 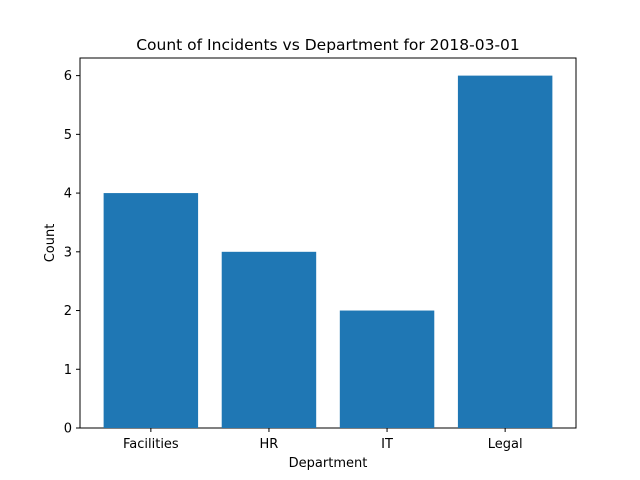 What do you see at coordinates (68, 76) in the screenshot?
I see `y-tick-label: 6` at bounding box center [68, 76].